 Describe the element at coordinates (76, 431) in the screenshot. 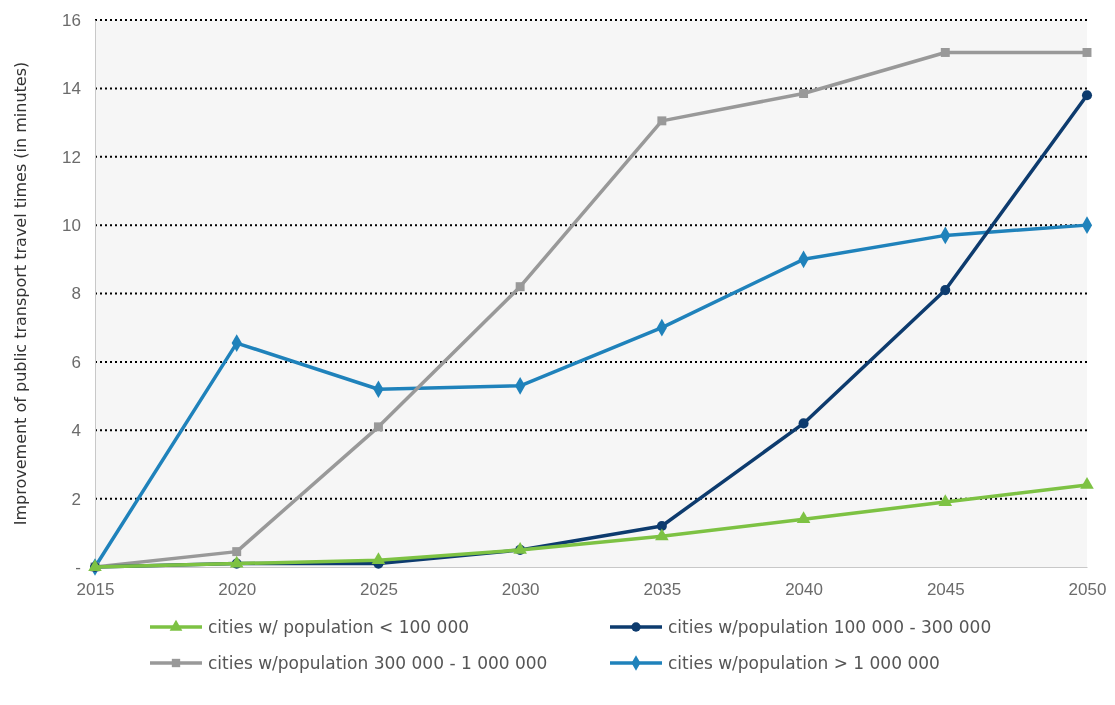

I see `y-tick-label: 4` at that location.